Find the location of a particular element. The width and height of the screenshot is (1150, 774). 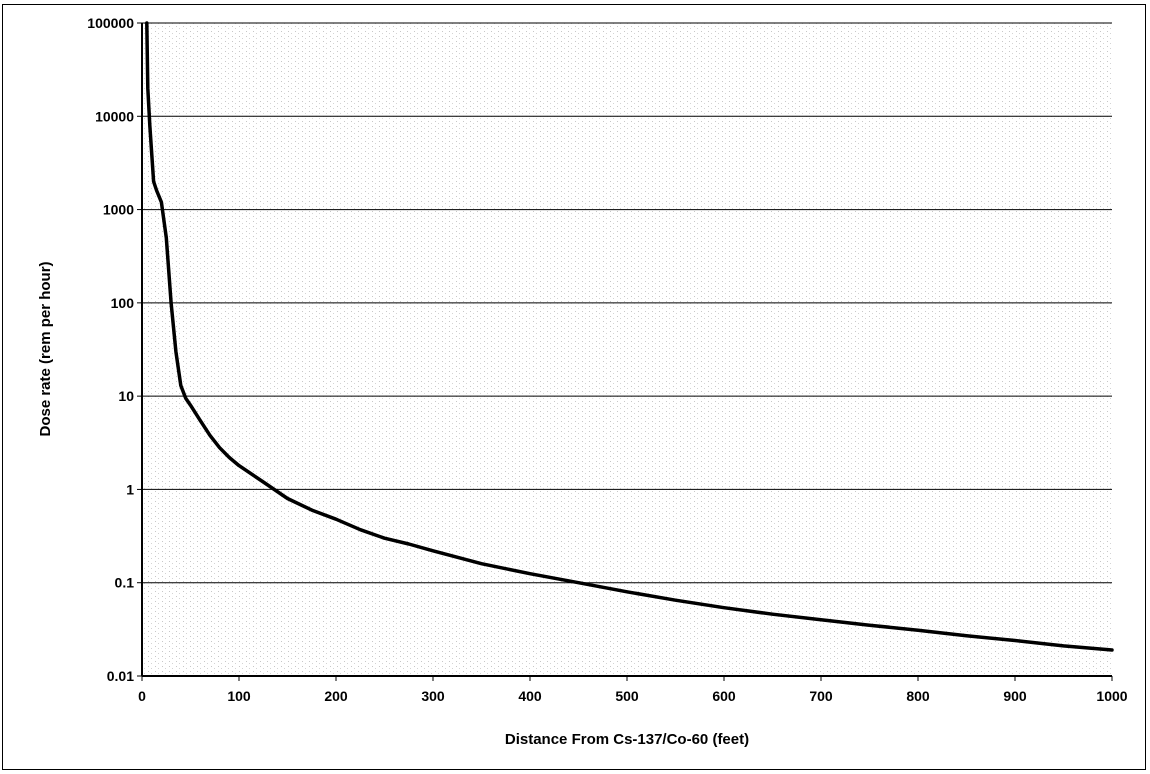

y-tick-label: 1000 is located at coordinates (118, 210).